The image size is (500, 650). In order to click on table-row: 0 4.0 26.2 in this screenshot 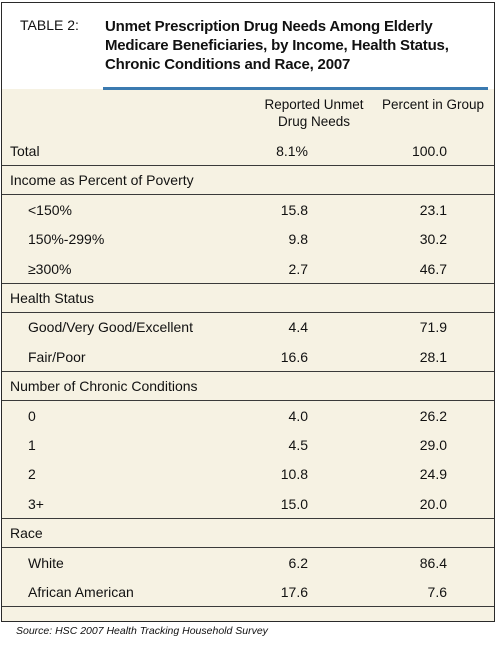, I will do `click(248, 416)`.